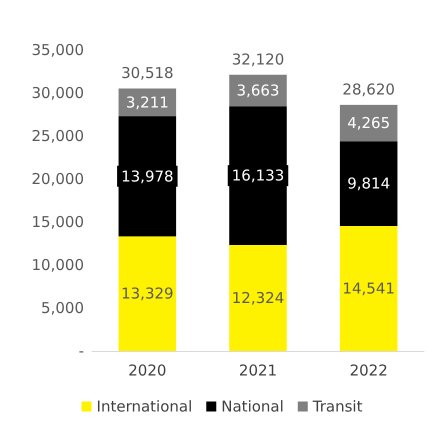 Image resolution: width=444 pixels, height=421 pixels. What do you see at coordinates (62, 308) in the screenshot?
I see `y-tick-label: 5,000` at bounding box center [62, 308].